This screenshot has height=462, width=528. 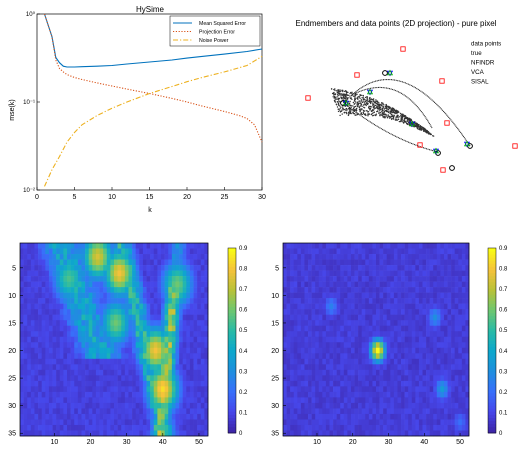 I want to click on legend-entry: VCA, so click(x=478, y=72).